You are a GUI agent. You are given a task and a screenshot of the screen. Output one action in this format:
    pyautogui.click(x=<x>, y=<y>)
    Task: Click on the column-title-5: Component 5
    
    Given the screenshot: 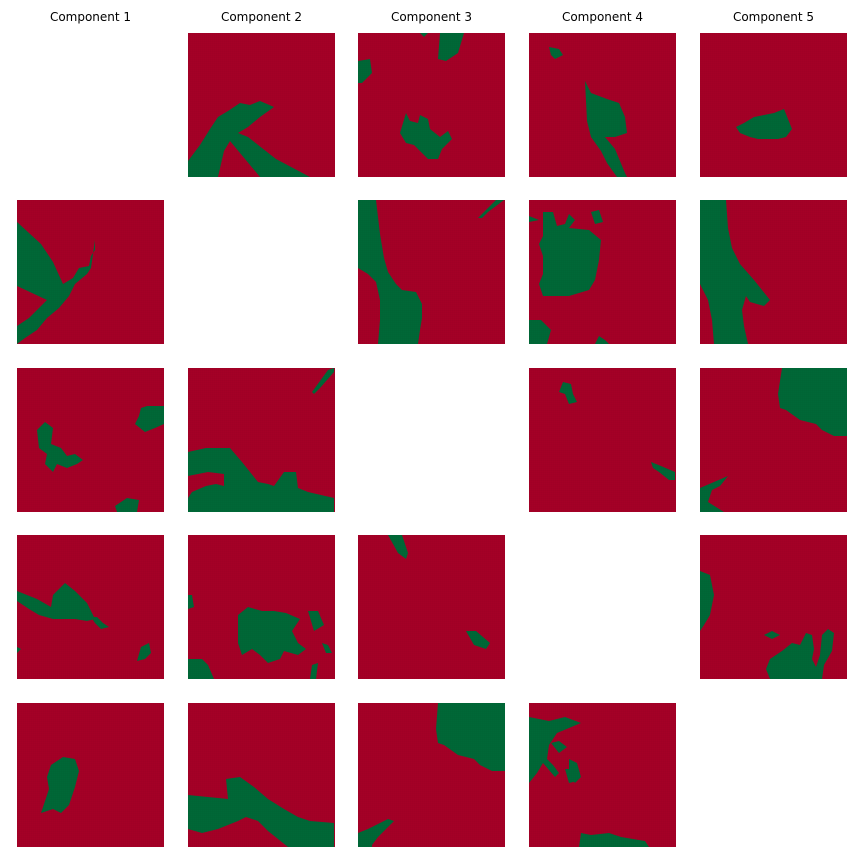 What is the action you would take?
    pyautogui.click(x=773, y=17)
    